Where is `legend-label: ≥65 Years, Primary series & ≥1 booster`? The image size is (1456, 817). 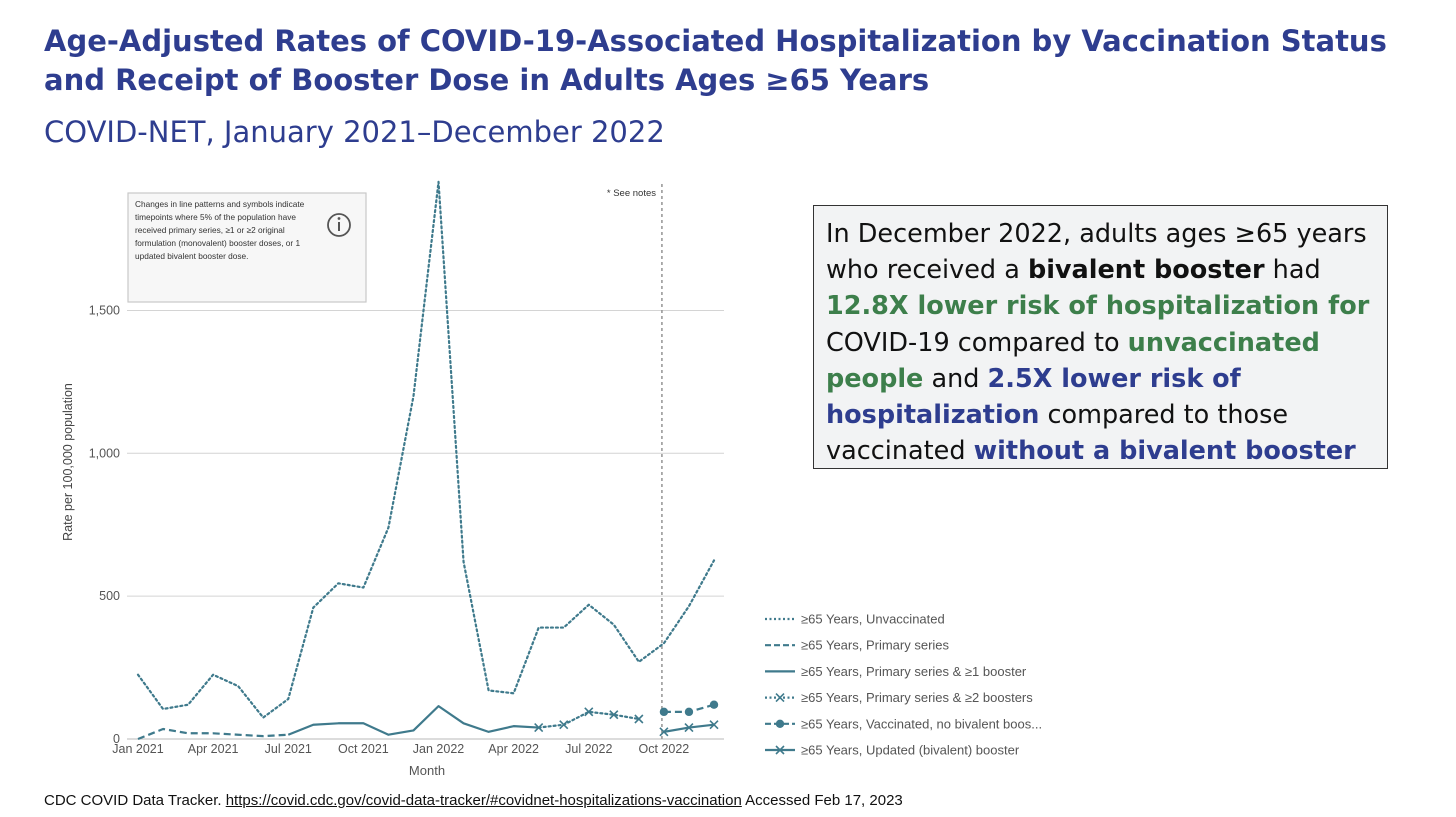
legend-label: ≥65 Years, Primary series & ≥1 booster is located at coordinates (914, 671).